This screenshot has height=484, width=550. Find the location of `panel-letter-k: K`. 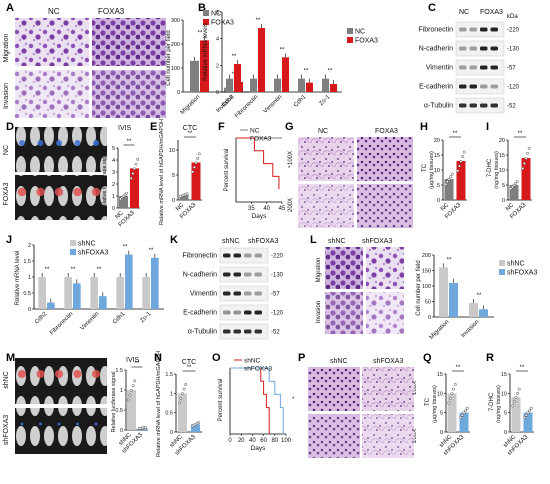

panel-letter-k: K is located at coordinates (174, 240).